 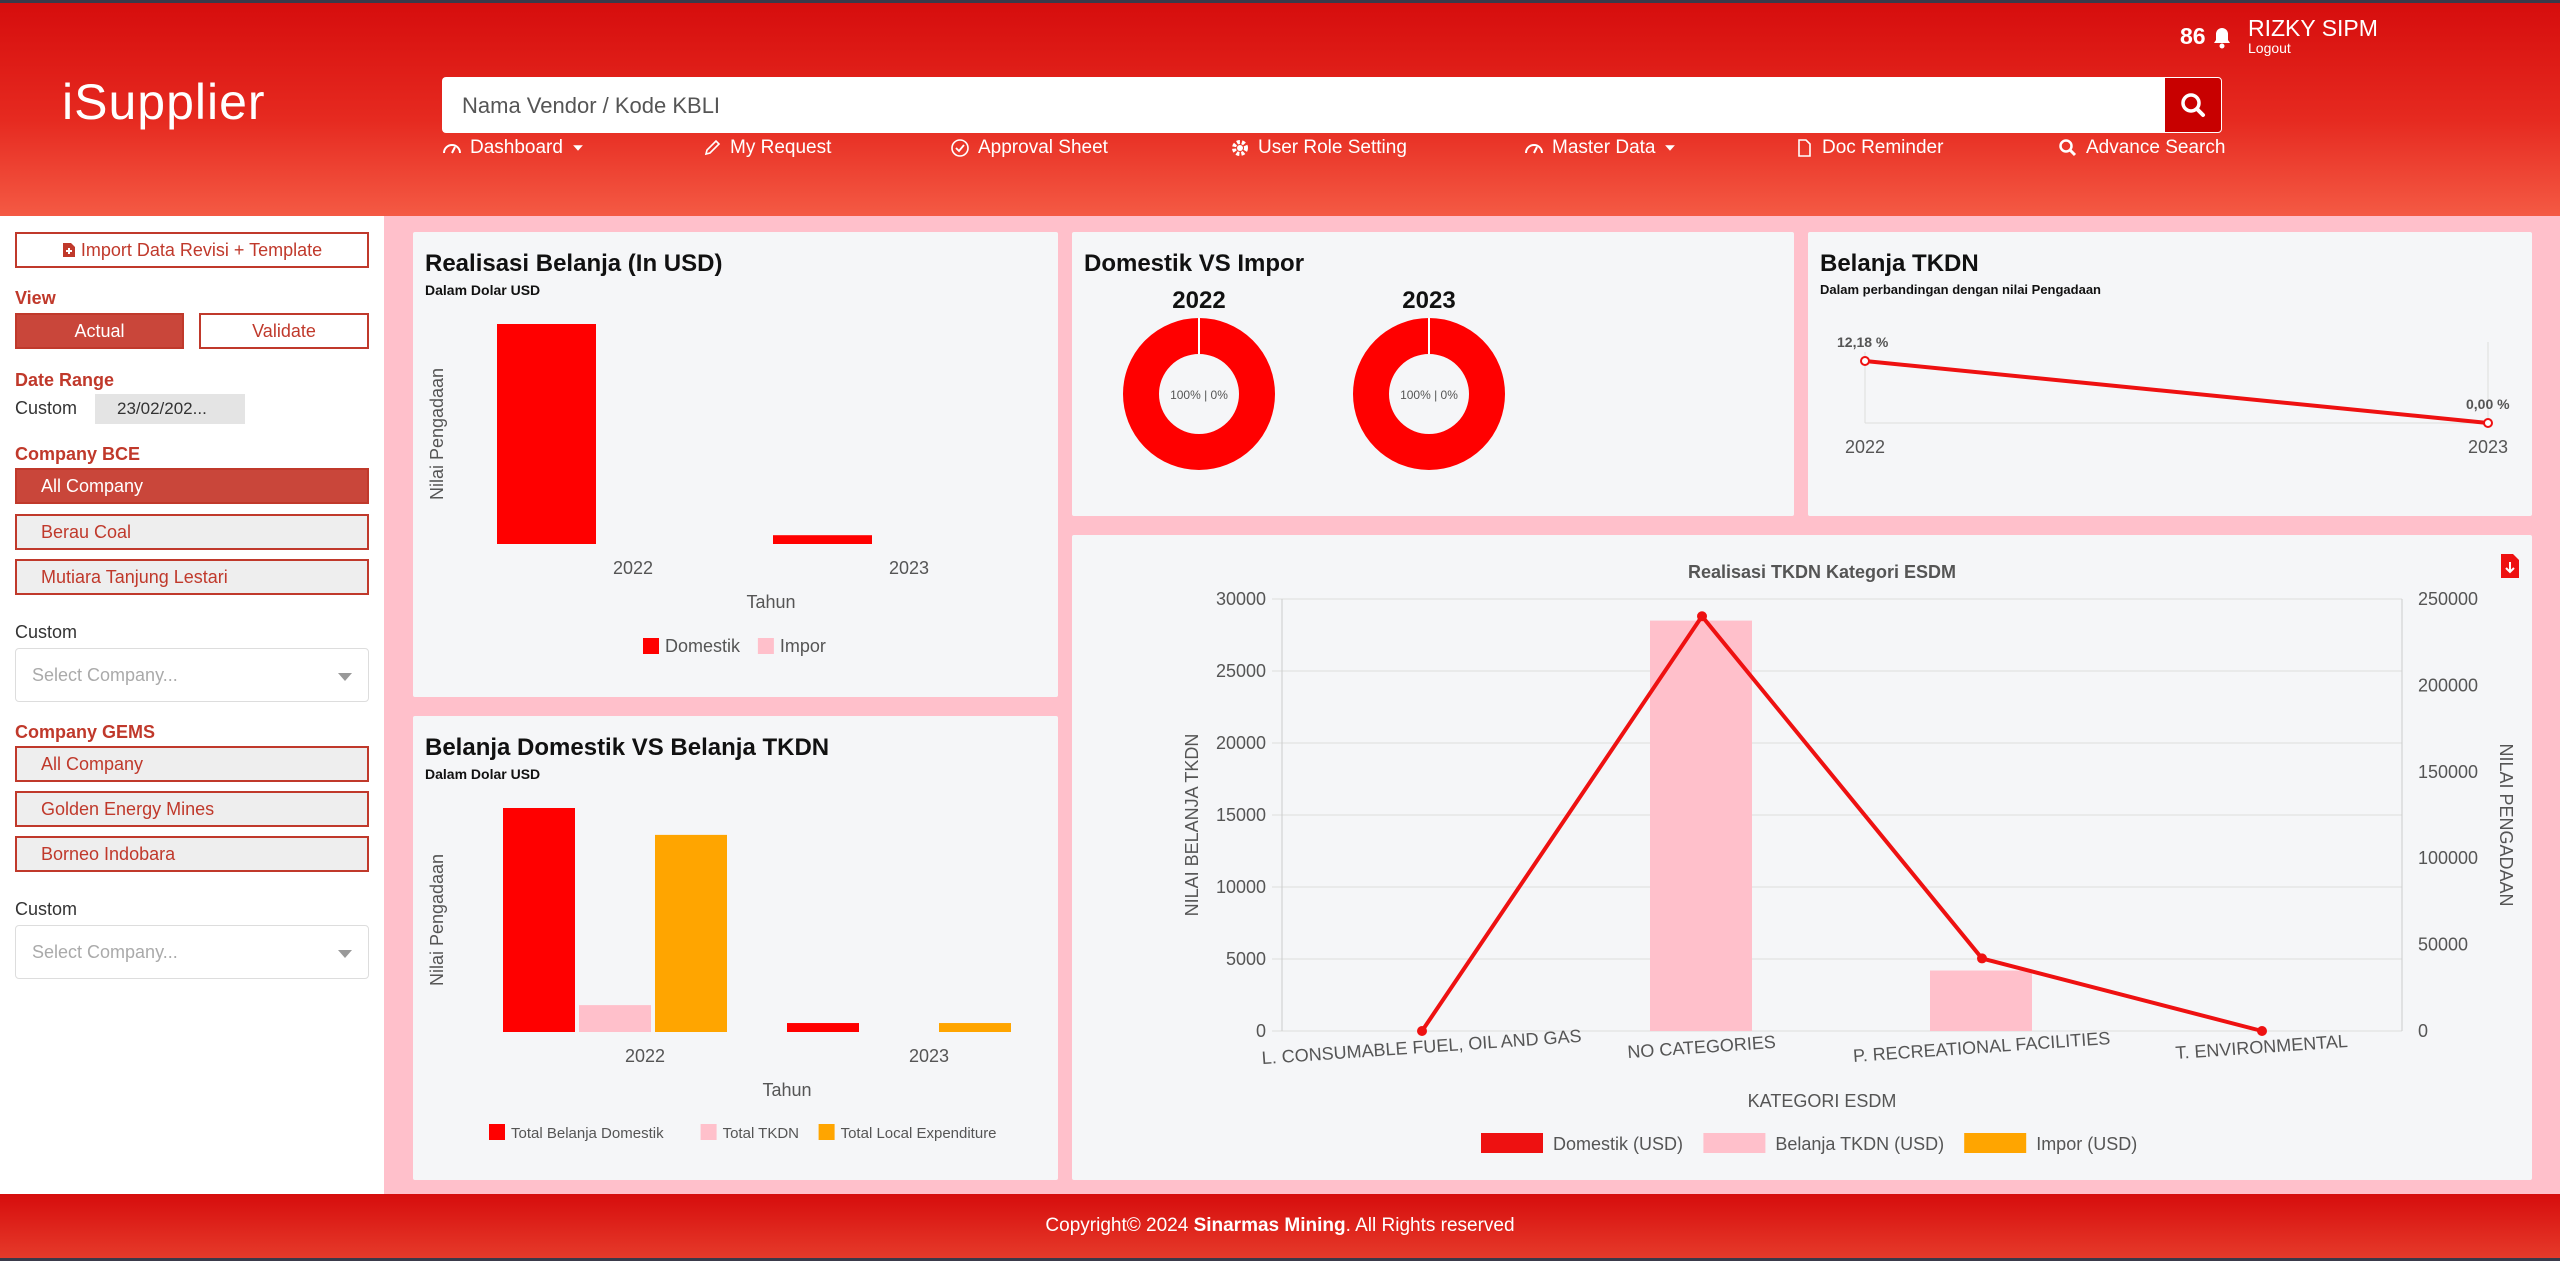 What do you see at coordinates (2269, 48) in the screenshot?
I see `logout-link: Logout` at bounding box center [2269, 48].